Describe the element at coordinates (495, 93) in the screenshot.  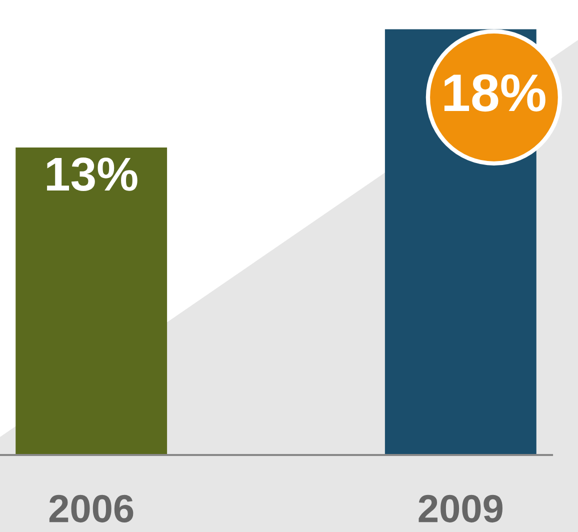
I see `data-label: 18%` at that location.